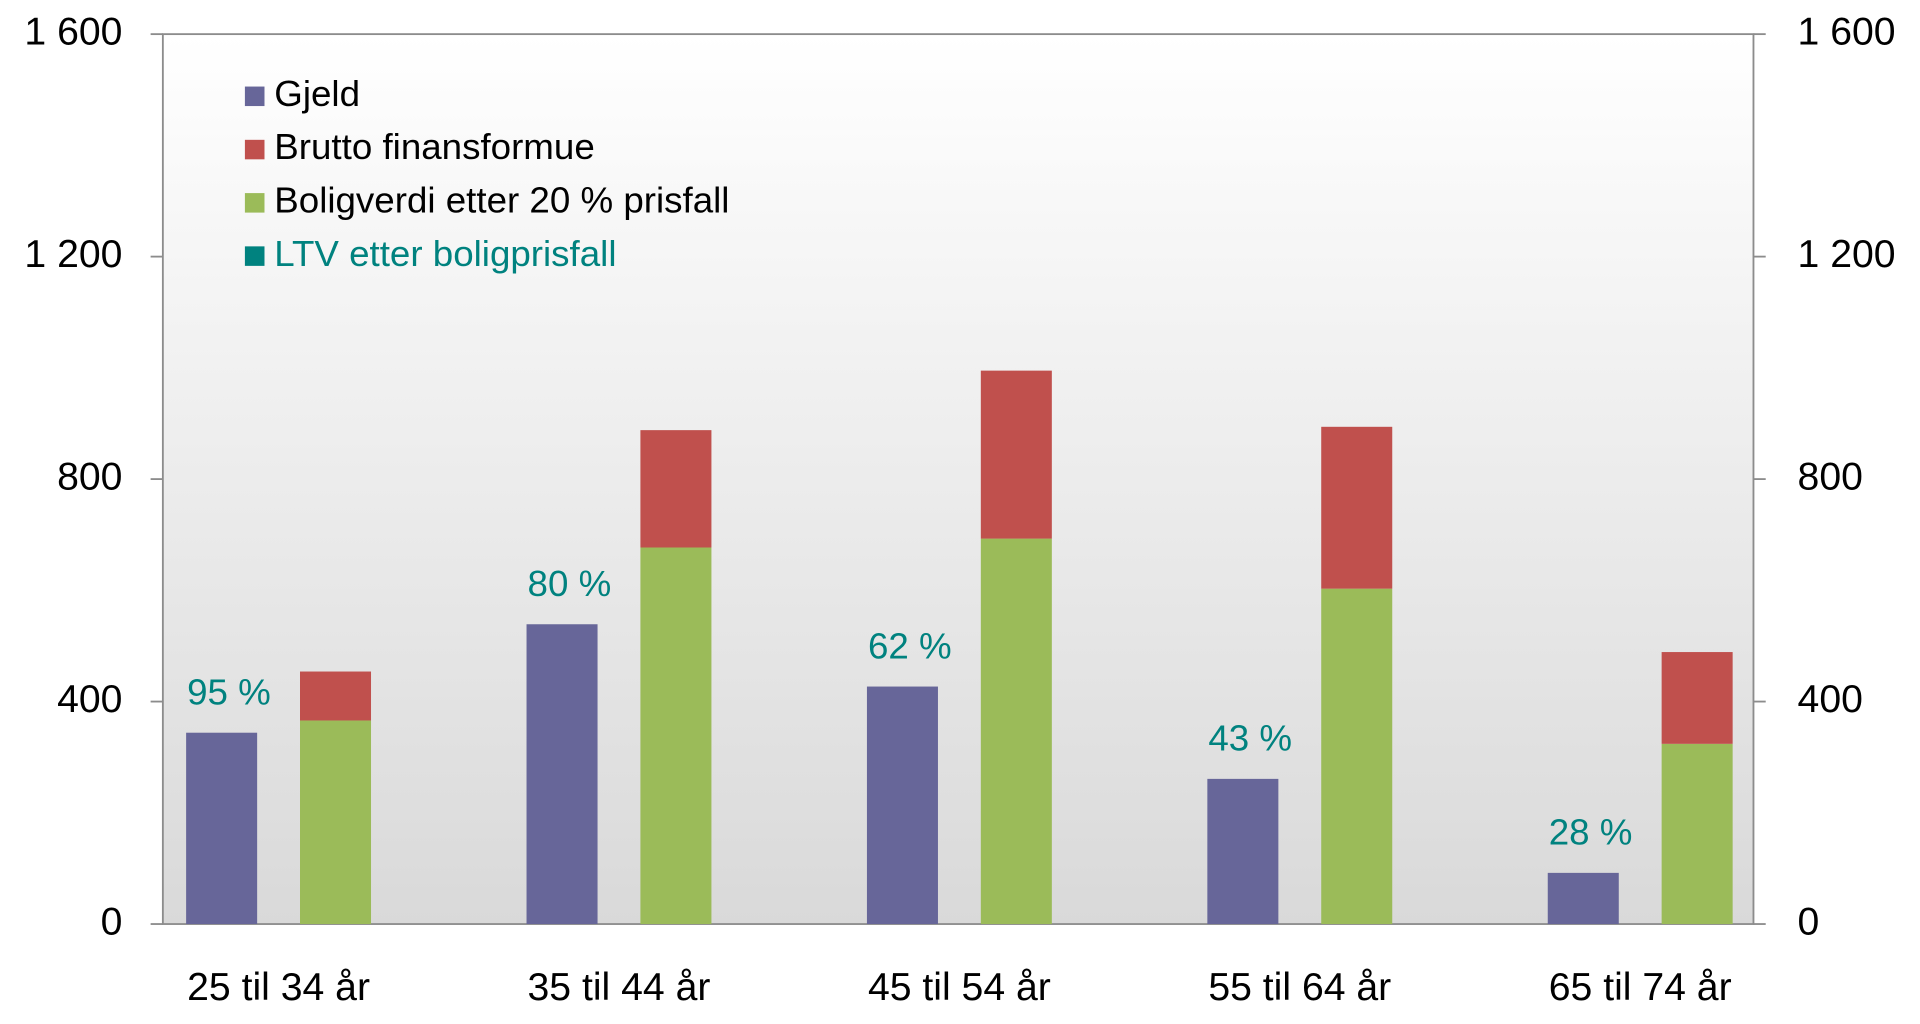 The width and height of the screenshot is (1920, 1024). Describe the element at coordinates (1299, 987) in the screenshot. I see `x-tick-label: 55 til 64 år` at that location.